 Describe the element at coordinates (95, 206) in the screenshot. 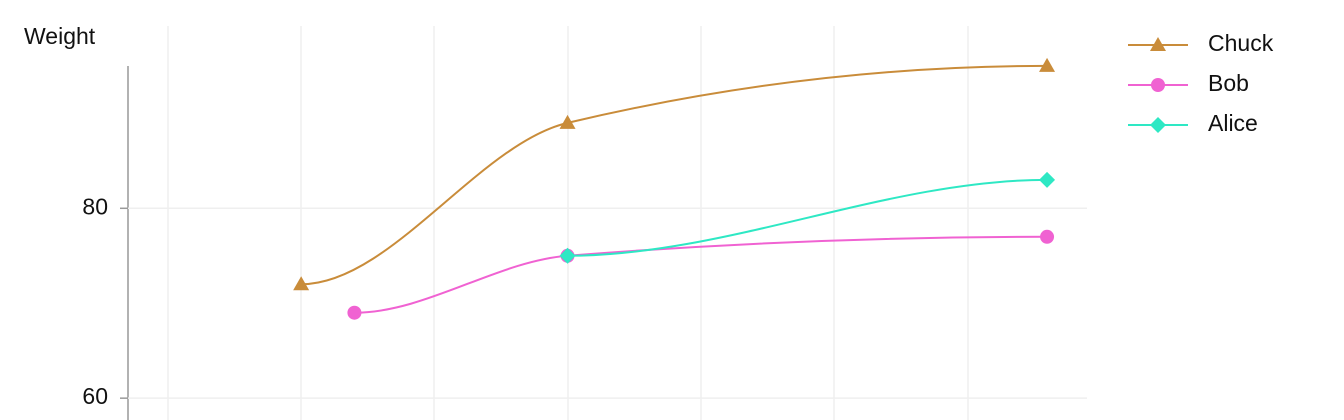

I see `y-tick-label: 80` at that location.